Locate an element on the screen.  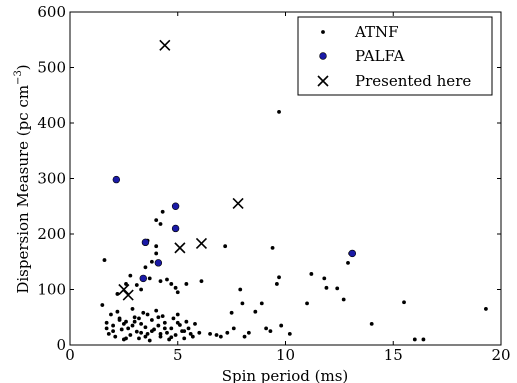
y-tick-label: 300 is located at coordinates (51, 179).